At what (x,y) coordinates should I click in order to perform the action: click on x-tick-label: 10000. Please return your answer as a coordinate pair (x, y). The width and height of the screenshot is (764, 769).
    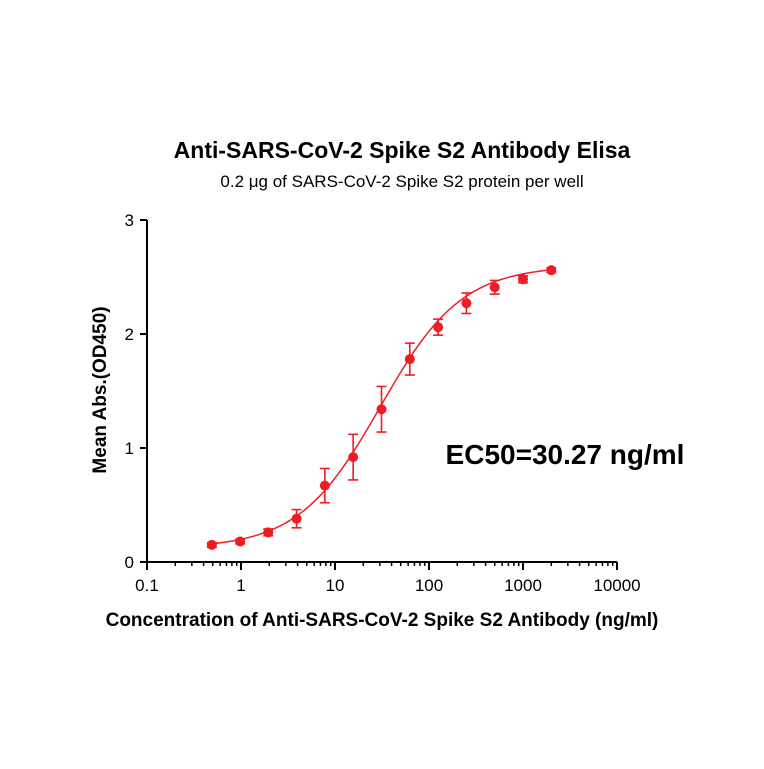
    Looking at the image, I should click on (616, 585).